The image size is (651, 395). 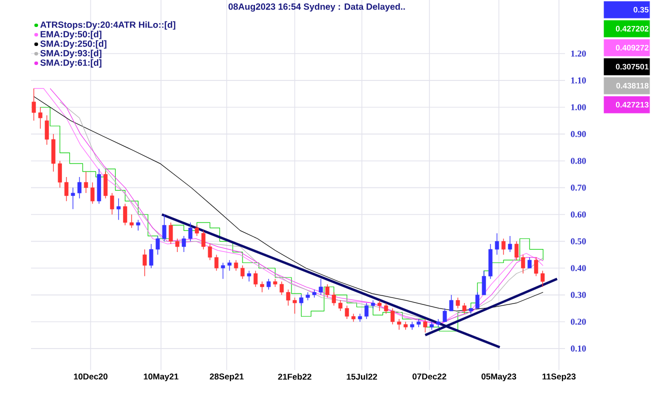 I want to click on legend-label: SMA:Dy:250:[d], so click(x=73, y=44).